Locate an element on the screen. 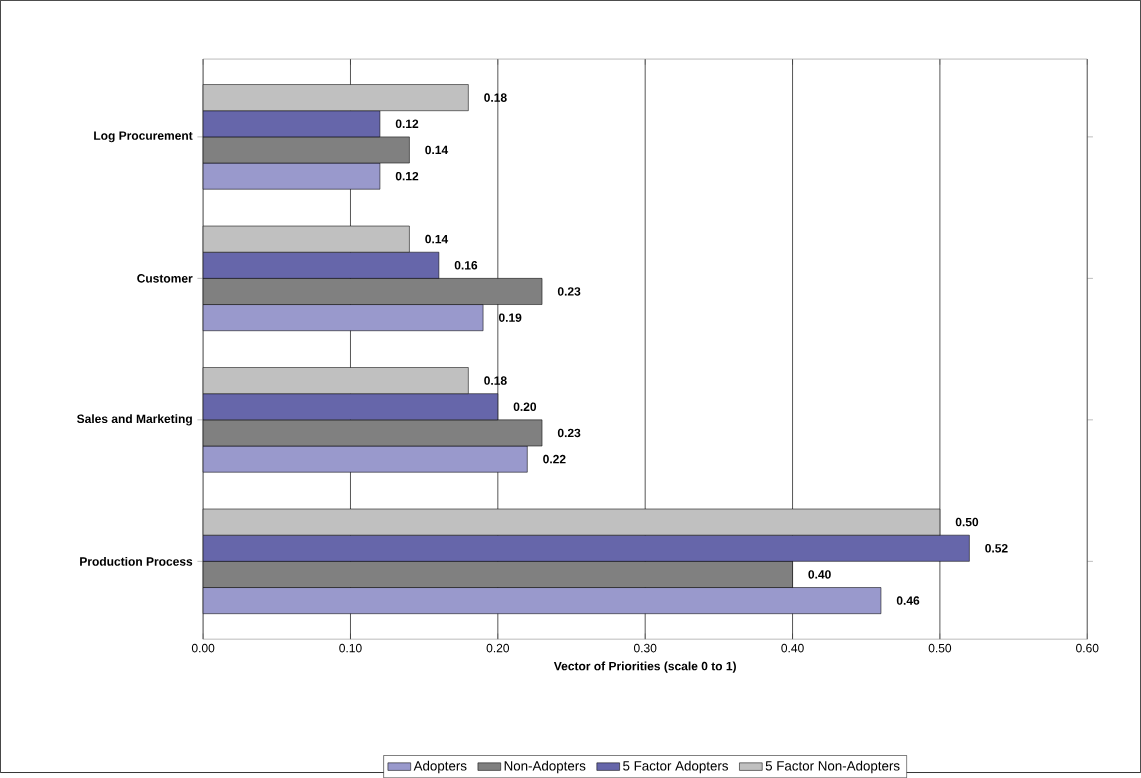  data-label: 0.46 is located at coordinates (908, 600).